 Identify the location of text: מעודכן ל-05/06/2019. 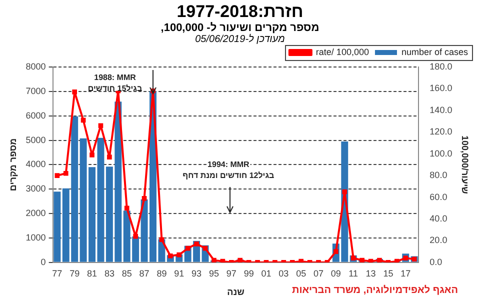
(240, 39).